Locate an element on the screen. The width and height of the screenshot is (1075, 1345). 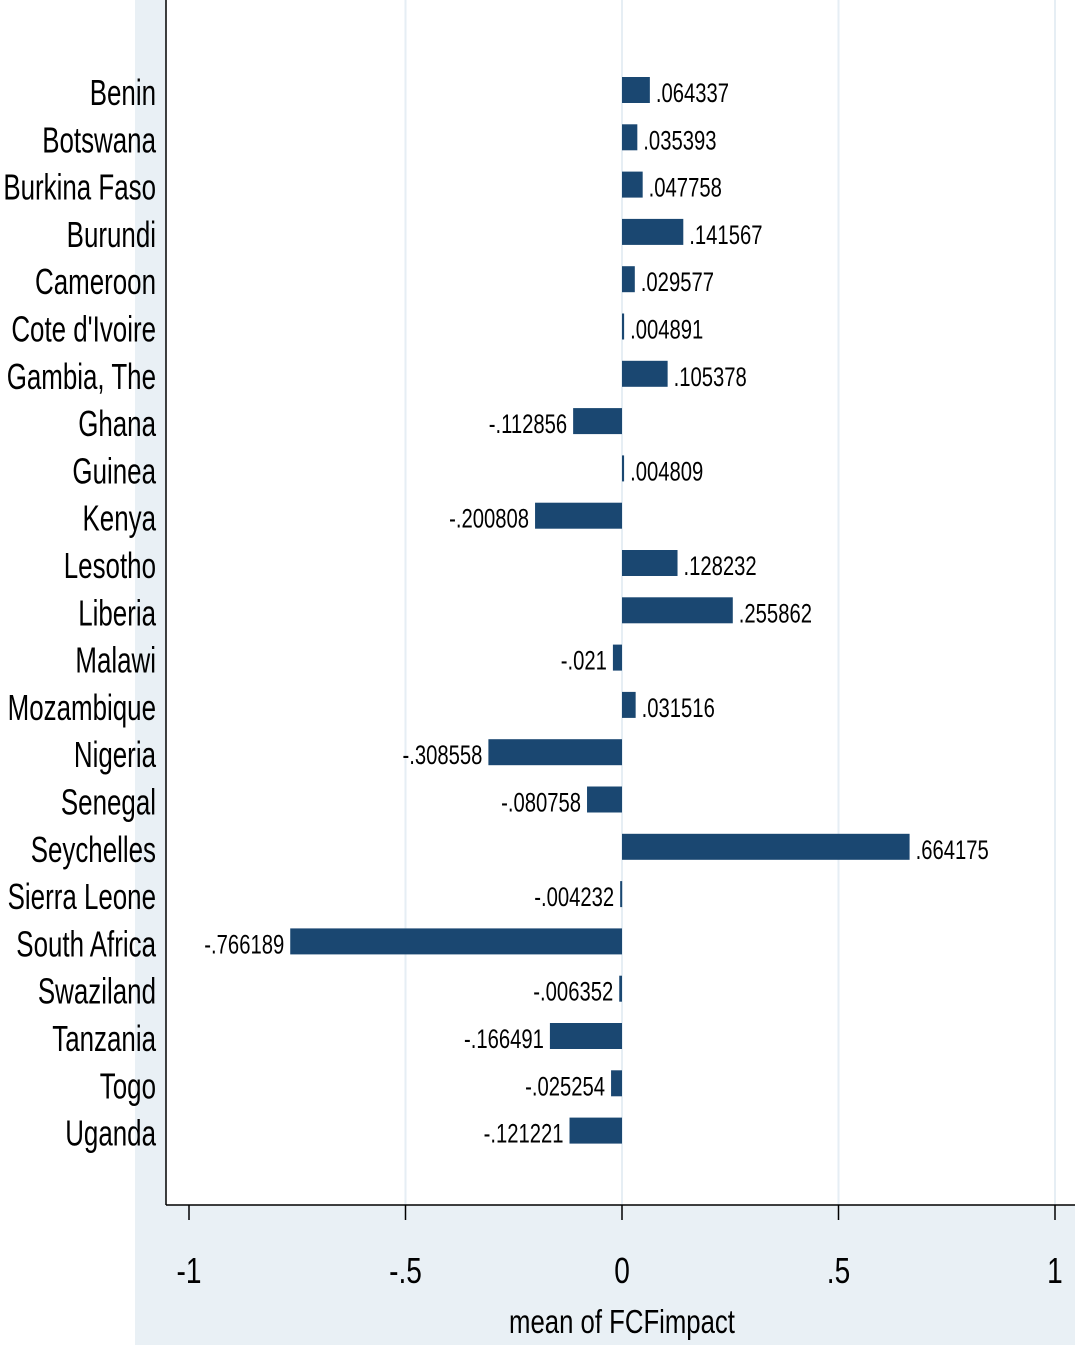
category-label: Kenya is located at coordinates (120, 519).